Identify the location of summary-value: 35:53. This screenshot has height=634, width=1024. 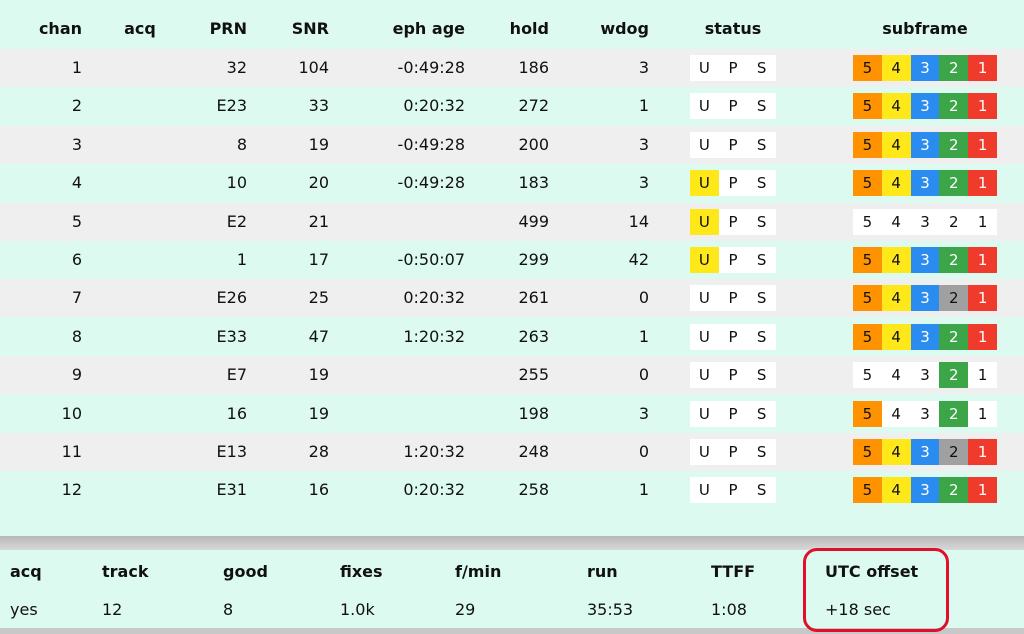
(610, 609).